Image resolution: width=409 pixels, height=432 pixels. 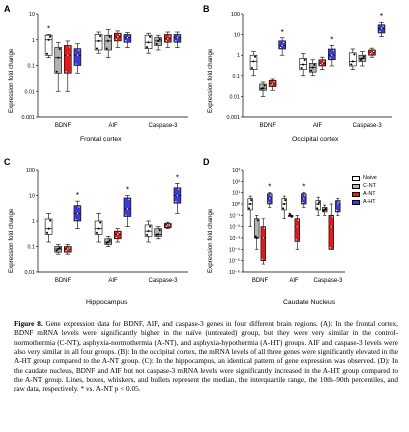 What do you see at coordinates (234, 228) in the screenshot?
I see `y-tick-label: 10⁻²` at bounding box center [234, 228].